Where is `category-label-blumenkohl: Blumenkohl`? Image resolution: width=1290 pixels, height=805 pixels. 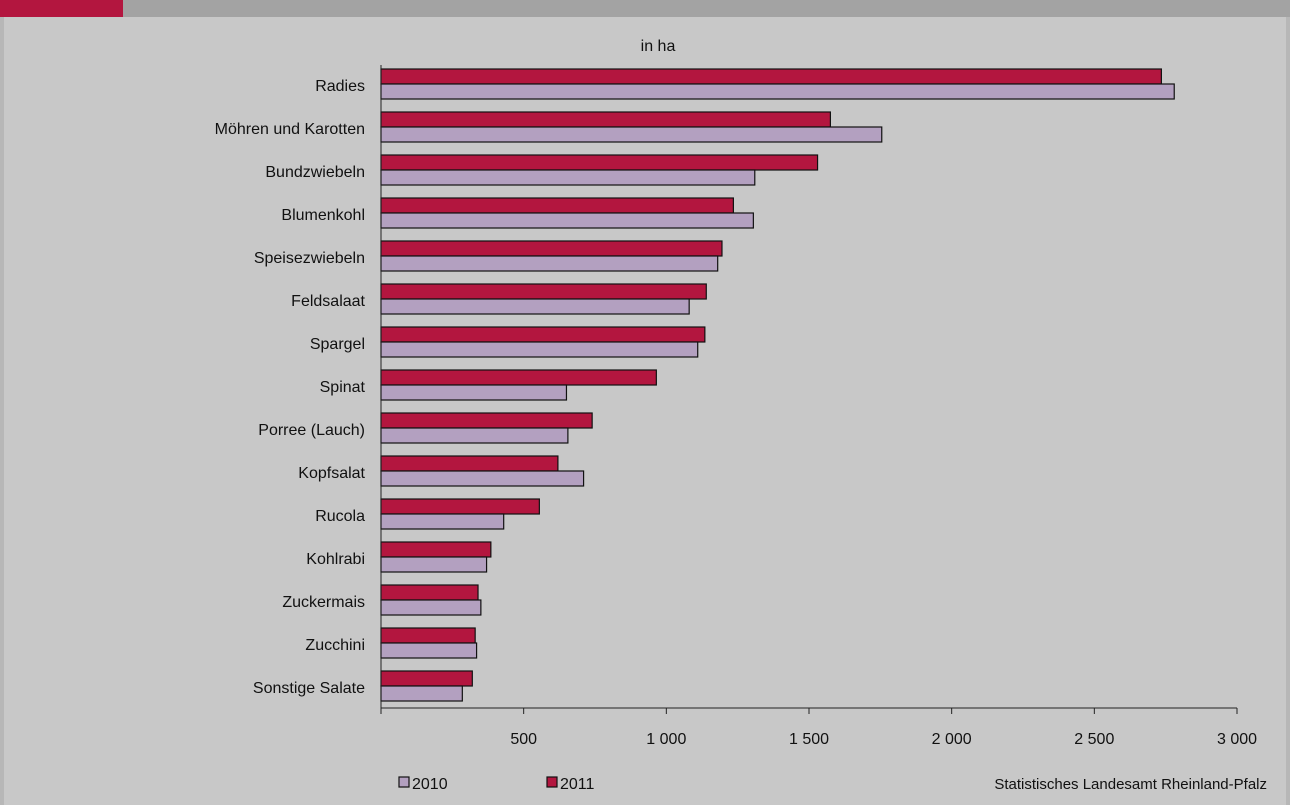 category-label-blumenkohl: Blumenkohl is located at coordinates (323, 215).